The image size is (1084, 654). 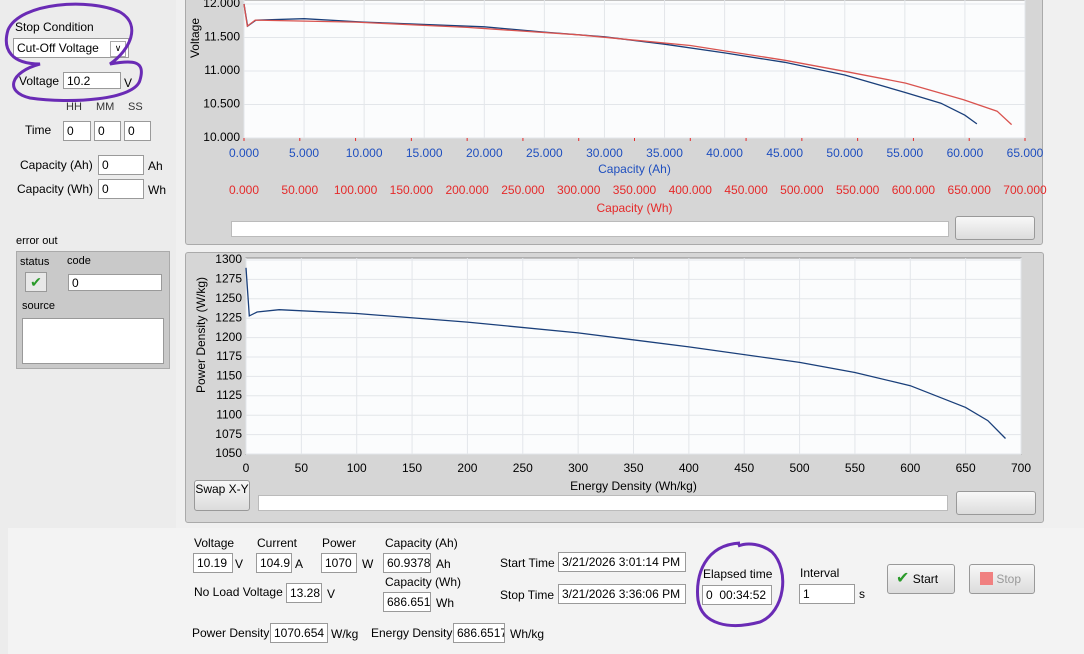 What do you see at coordinates (105, 107) in the screenshot?
I see `header: MM` at bounding box center [105, 107].